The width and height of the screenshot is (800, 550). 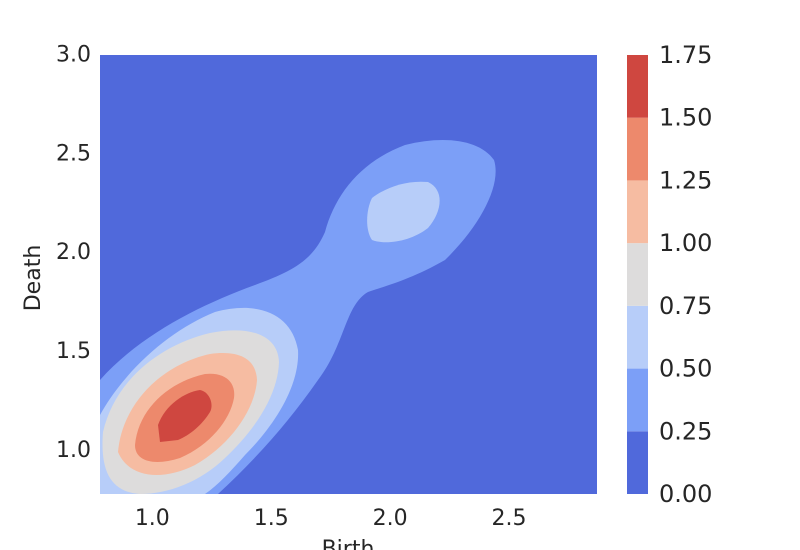 What do you see at coordinates (685, 431) in the screenshot?
I see `colorbar-tick-label: 0.25` at bounding box center [685, 431].